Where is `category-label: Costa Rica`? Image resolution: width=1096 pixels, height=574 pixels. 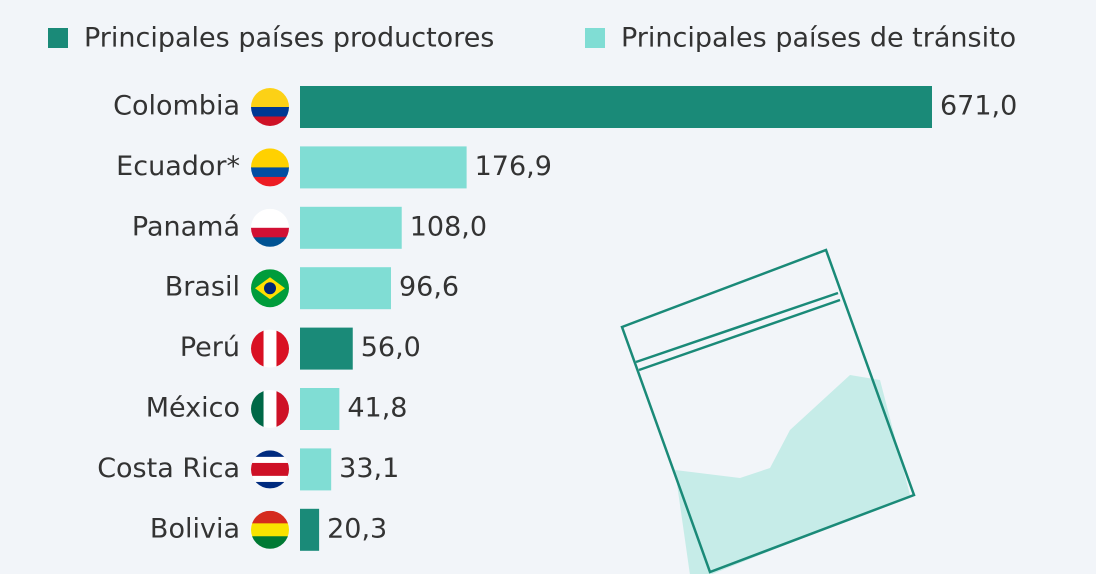
category-label: Costa Rica is located at coordinates (168, 468).